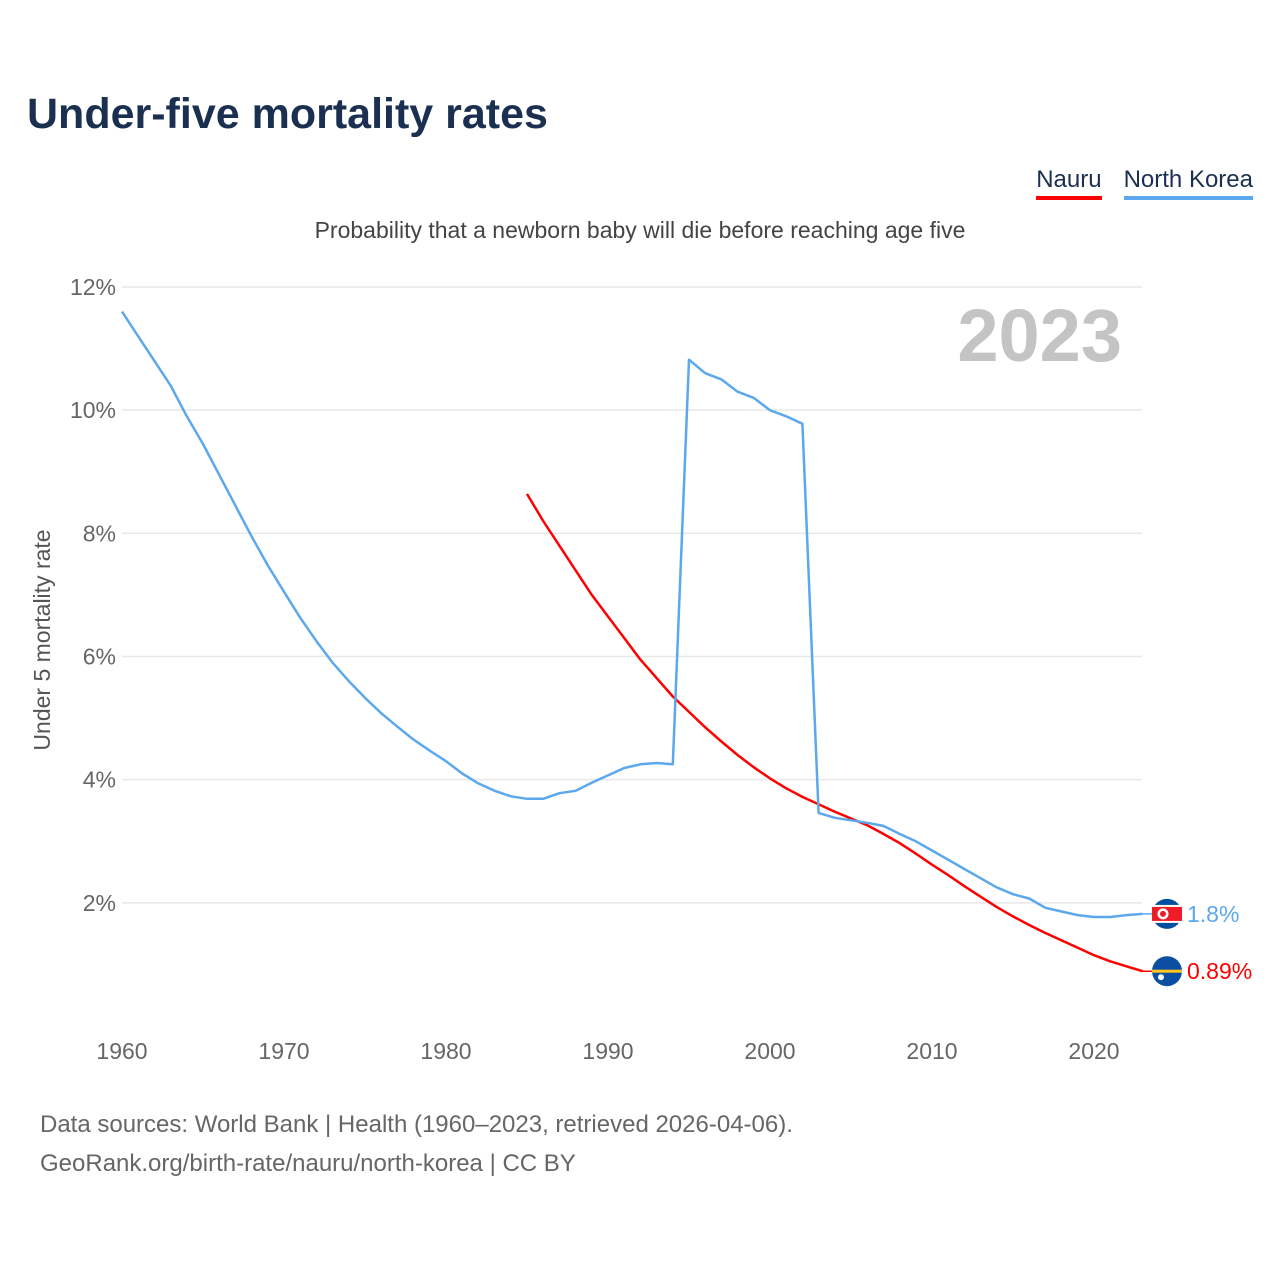 The height and width of the screenshot is (1280, 1280). I want to click on end-value-label: 1.8%, so click(1213, 914).